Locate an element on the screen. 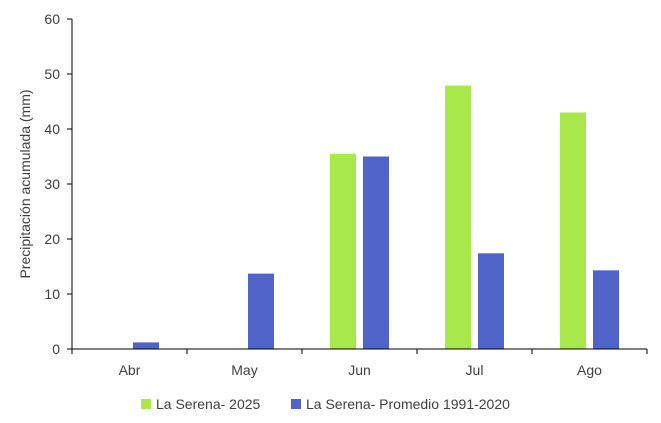  bar-la-serena-2025-ago is located at coordinates (573, 230).